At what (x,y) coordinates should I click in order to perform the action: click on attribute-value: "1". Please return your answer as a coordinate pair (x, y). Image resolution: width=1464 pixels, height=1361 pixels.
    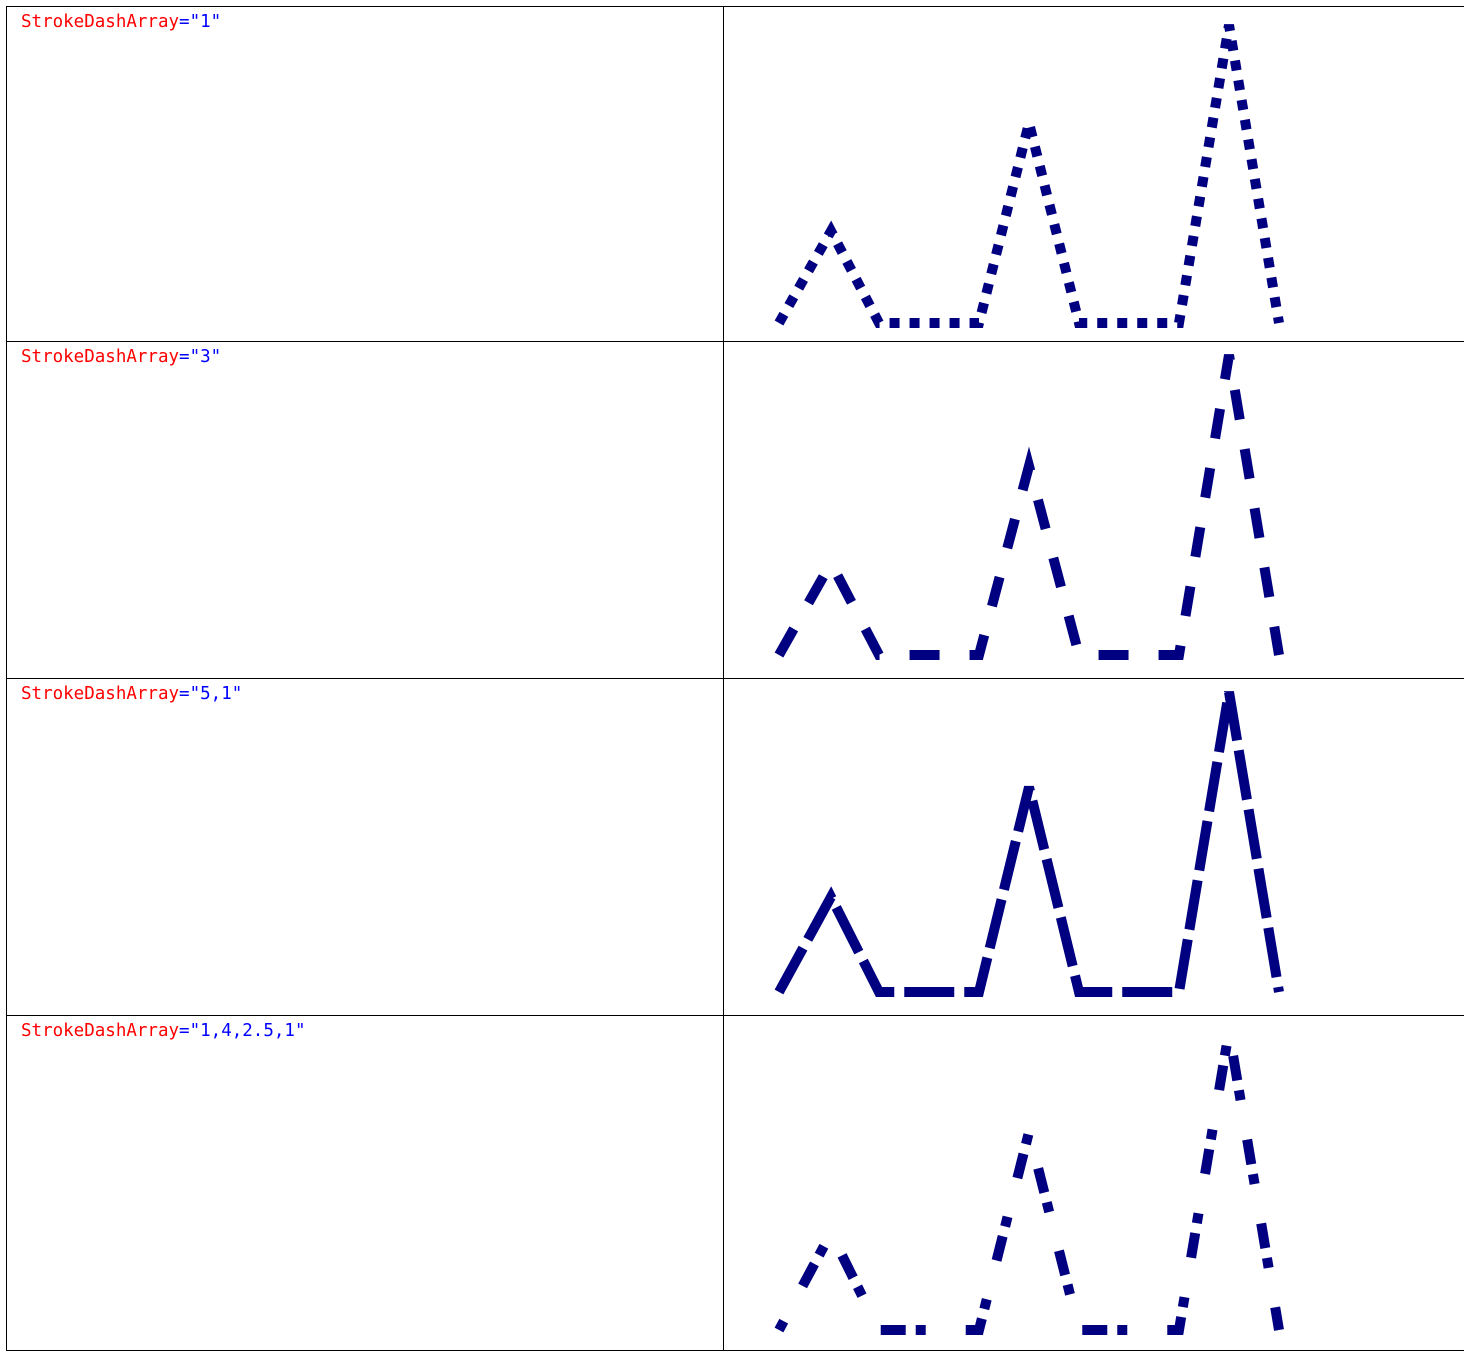
    Looking at the image, I should click on (205, 22).